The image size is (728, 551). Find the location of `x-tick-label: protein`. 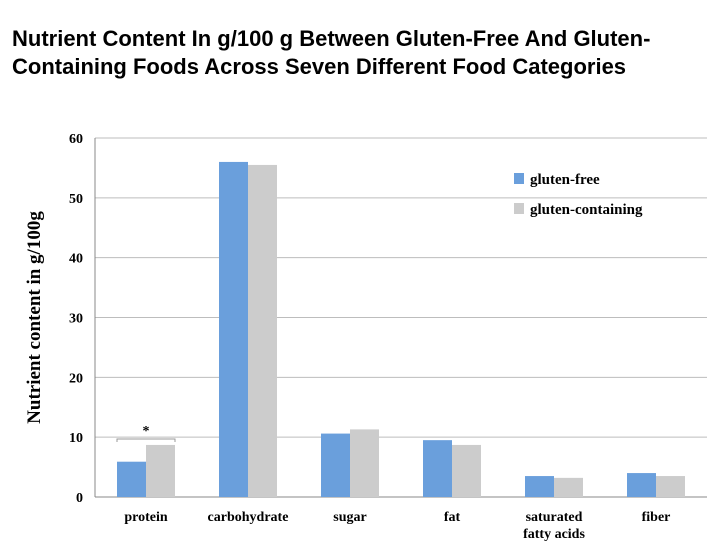

x-tick-label: protein is located at coordinates (146, 517).